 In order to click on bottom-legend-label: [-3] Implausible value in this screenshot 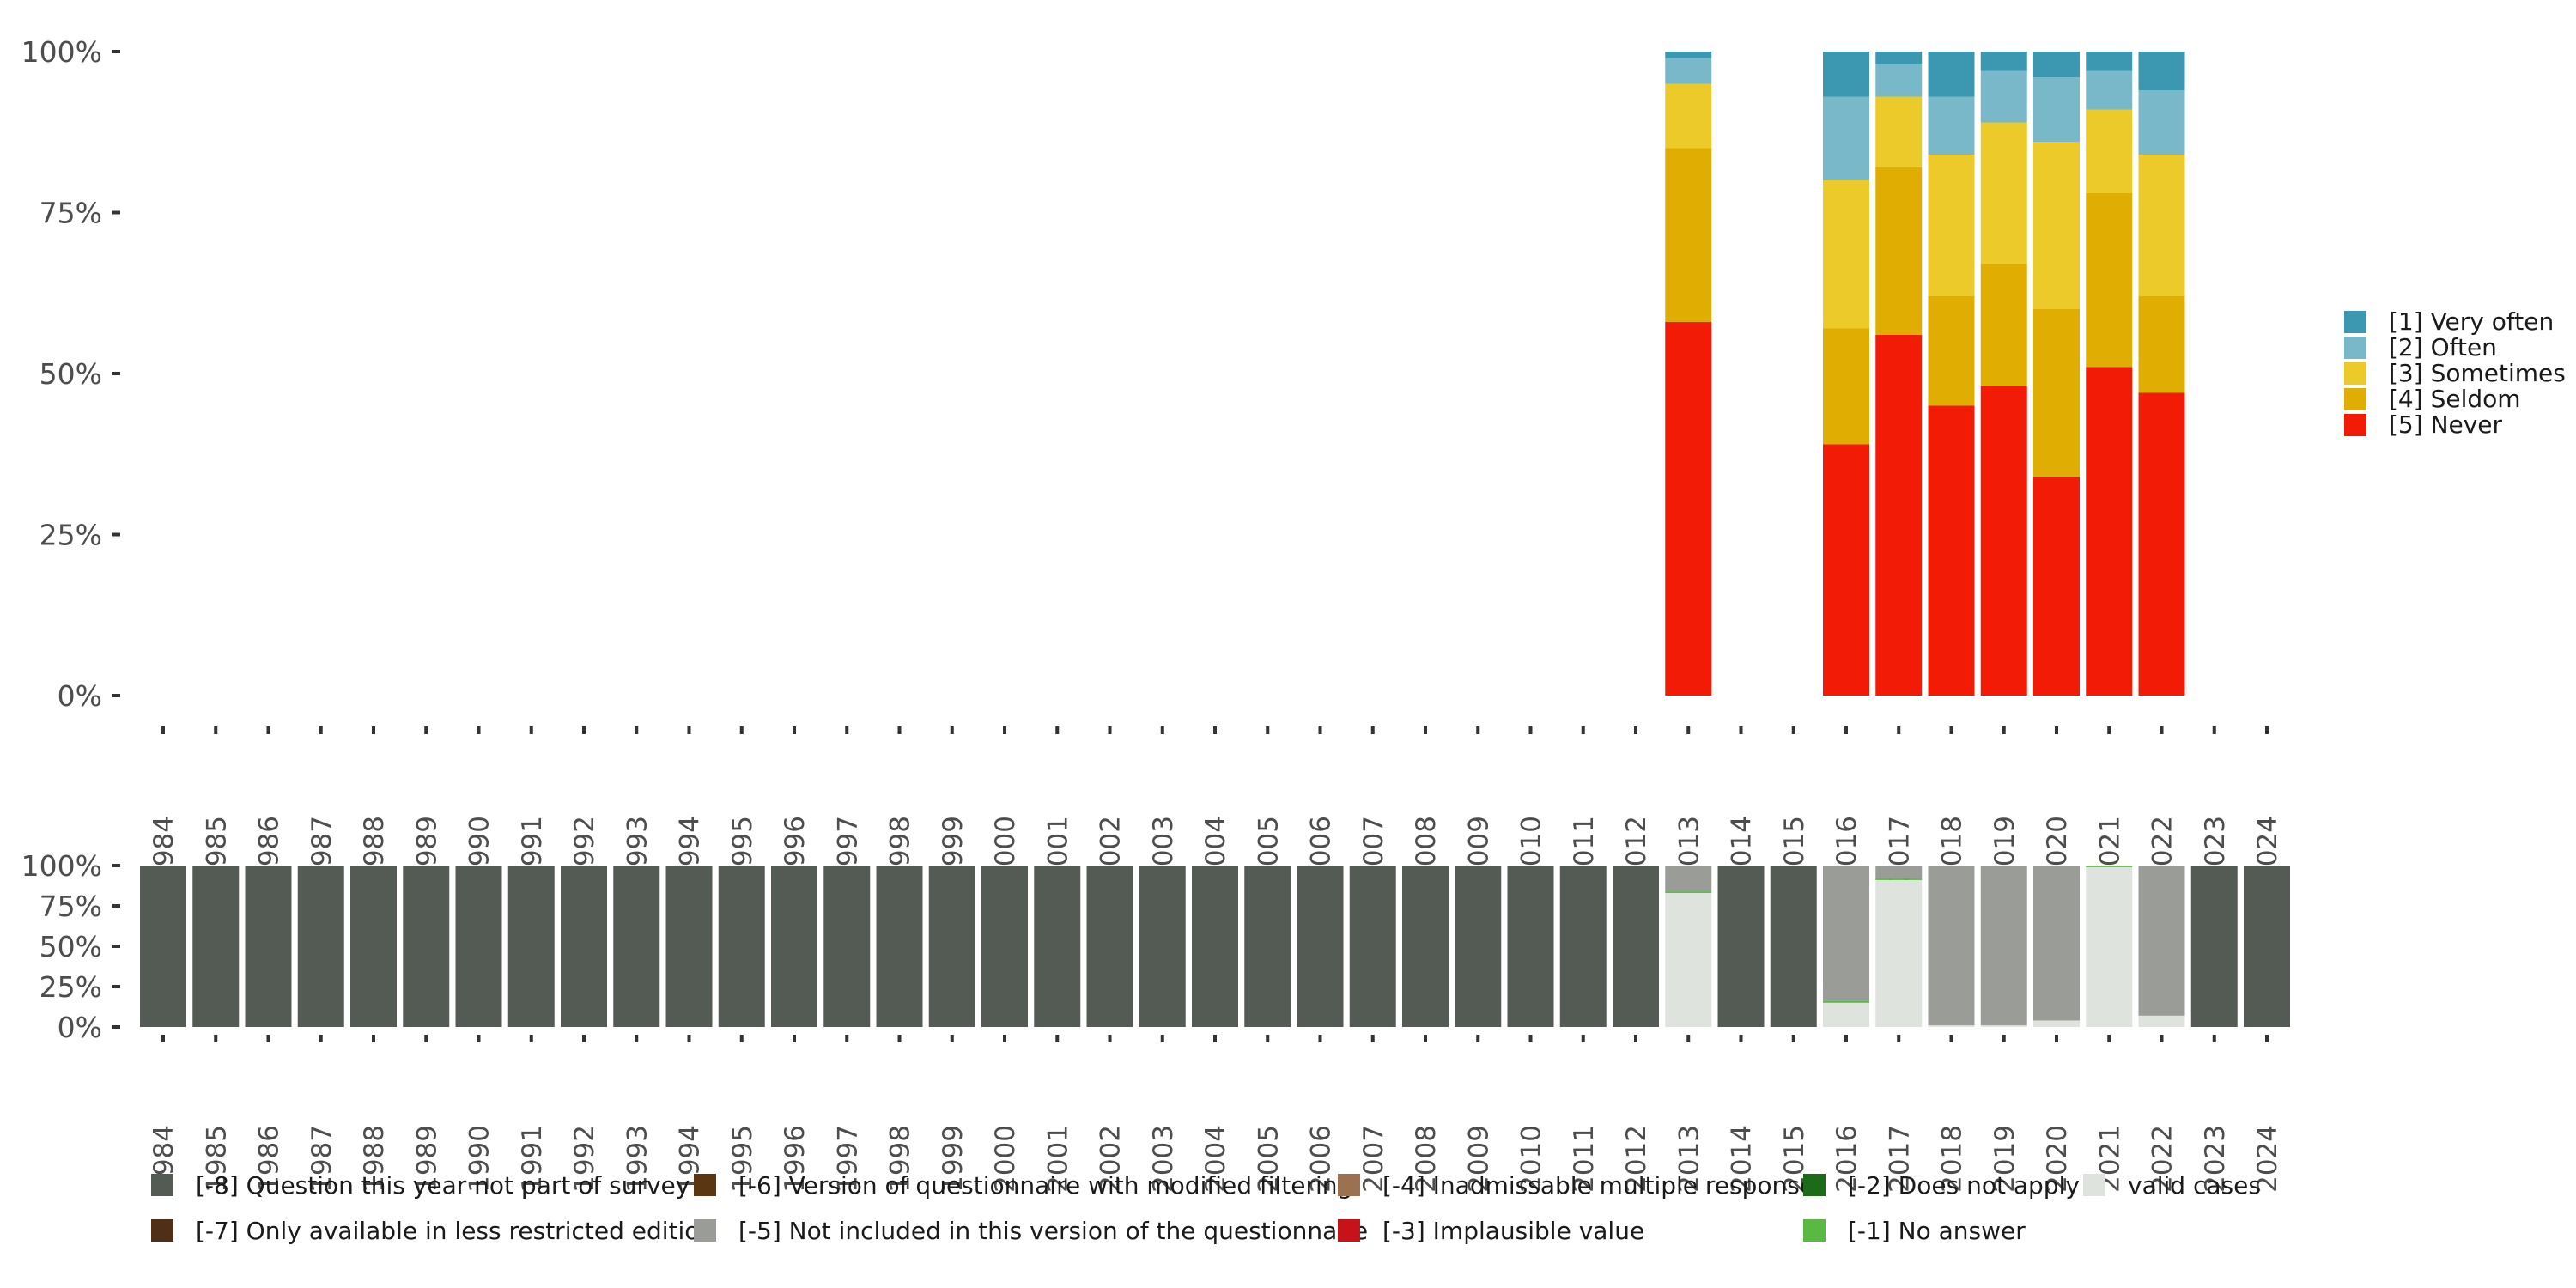, I will do `click(1513, 1231)`.